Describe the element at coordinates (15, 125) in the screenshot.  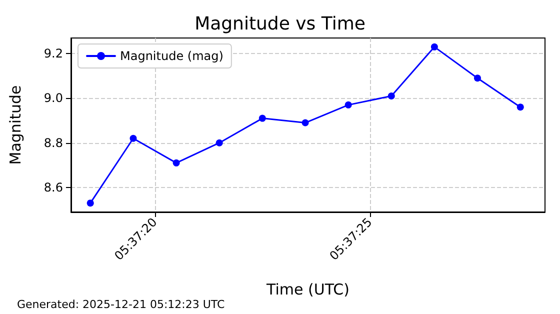
I see `y-axis-title: Magnitude` at that location.